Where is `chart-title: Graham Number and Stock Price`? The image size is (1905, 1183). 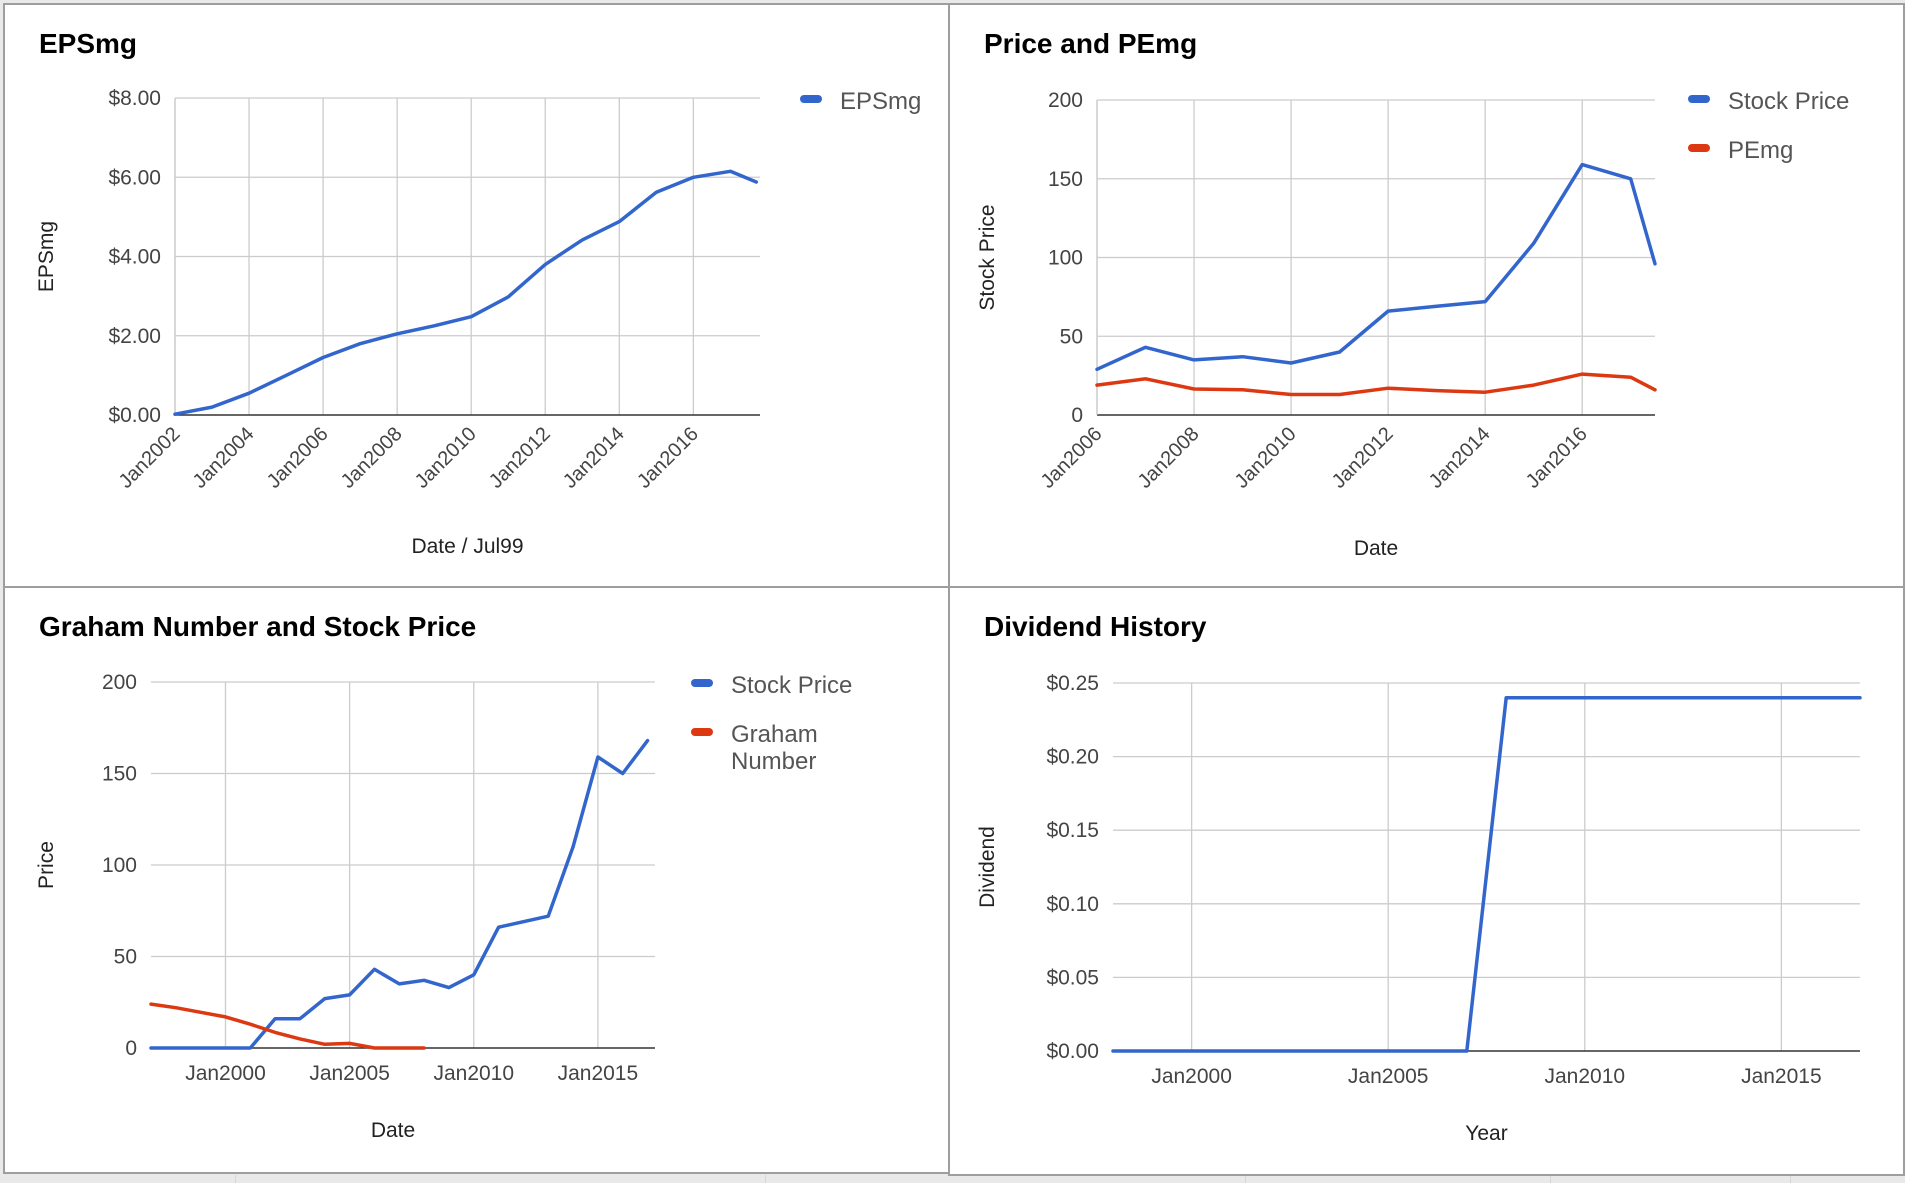
chart-title: Graham Number and Stock Price is located at coordinates (257, 626).